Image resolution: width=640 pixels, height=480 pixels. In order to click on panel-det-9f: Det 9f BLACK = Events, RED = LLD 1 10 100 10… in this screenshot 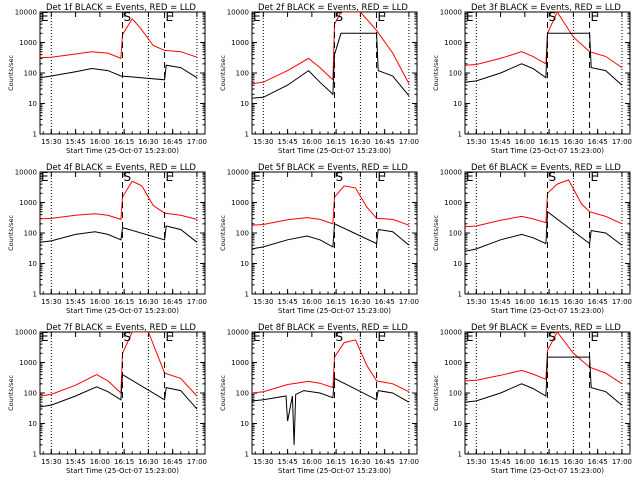, I will do `click(532, 399)`.